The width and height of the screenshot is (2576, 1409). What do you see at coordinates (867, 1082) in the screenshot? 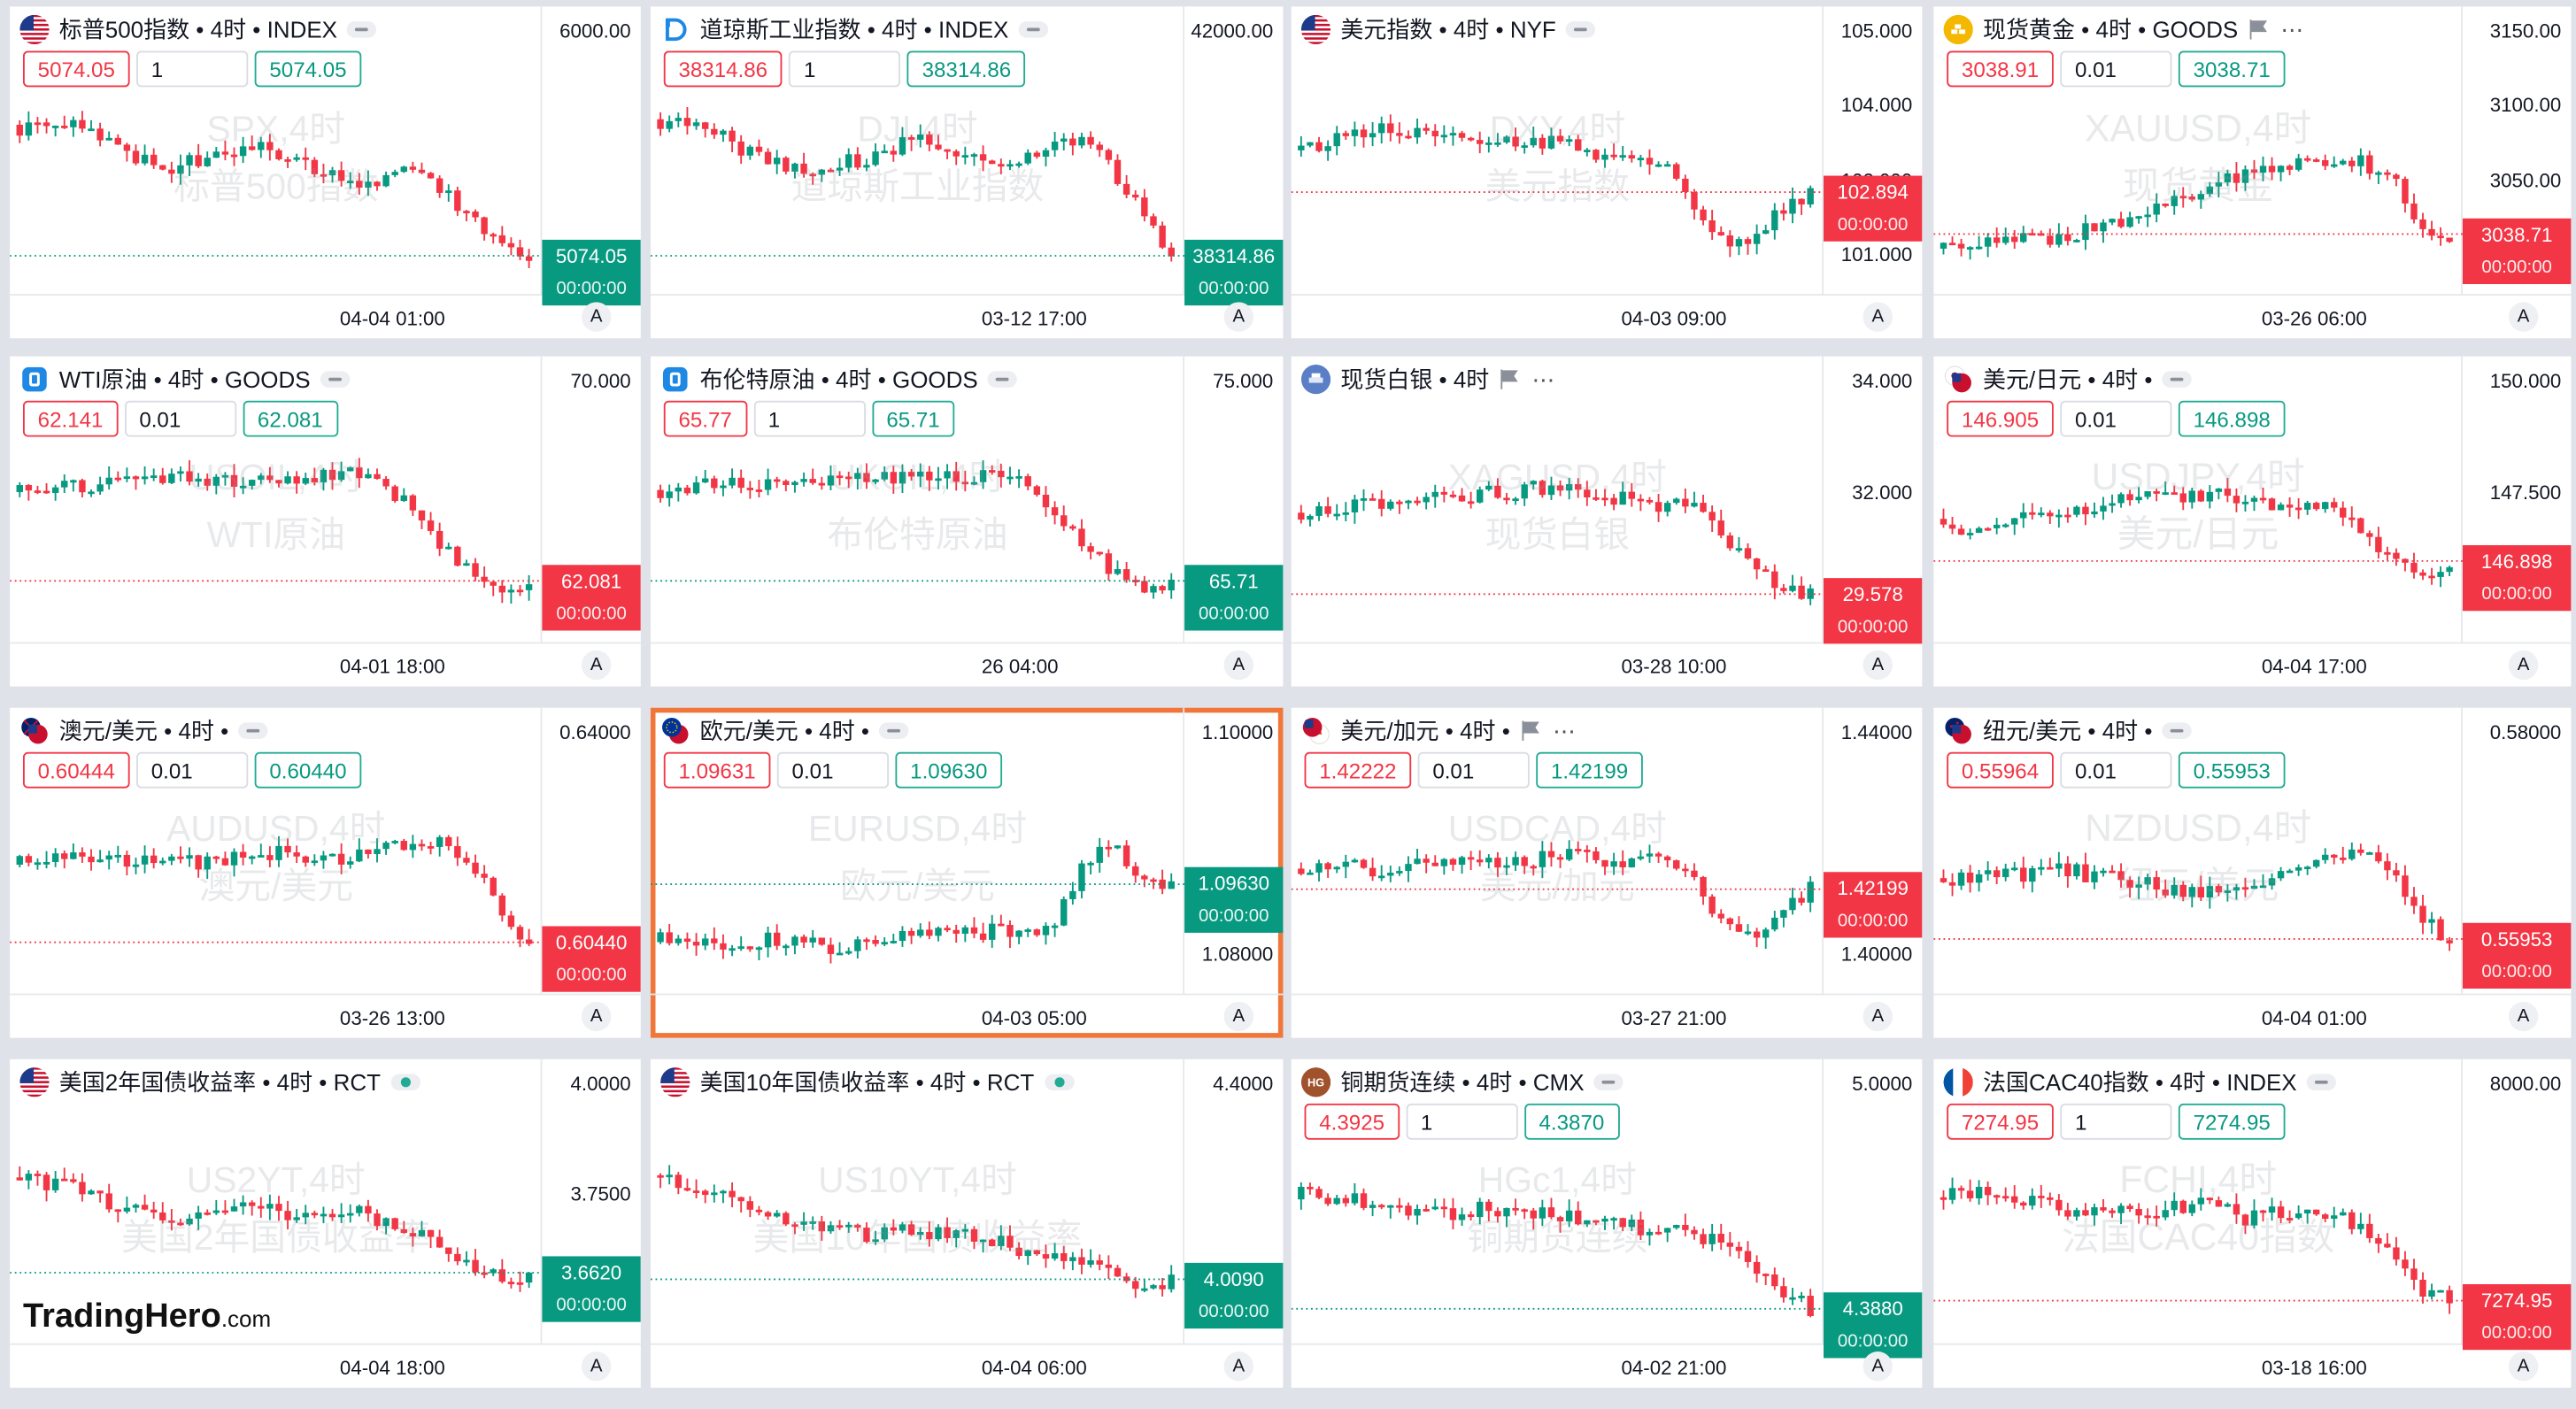
I see `chart-header: 美国10年国债收益率 • 4时 • RCT` at bounding box center [867, 1082].